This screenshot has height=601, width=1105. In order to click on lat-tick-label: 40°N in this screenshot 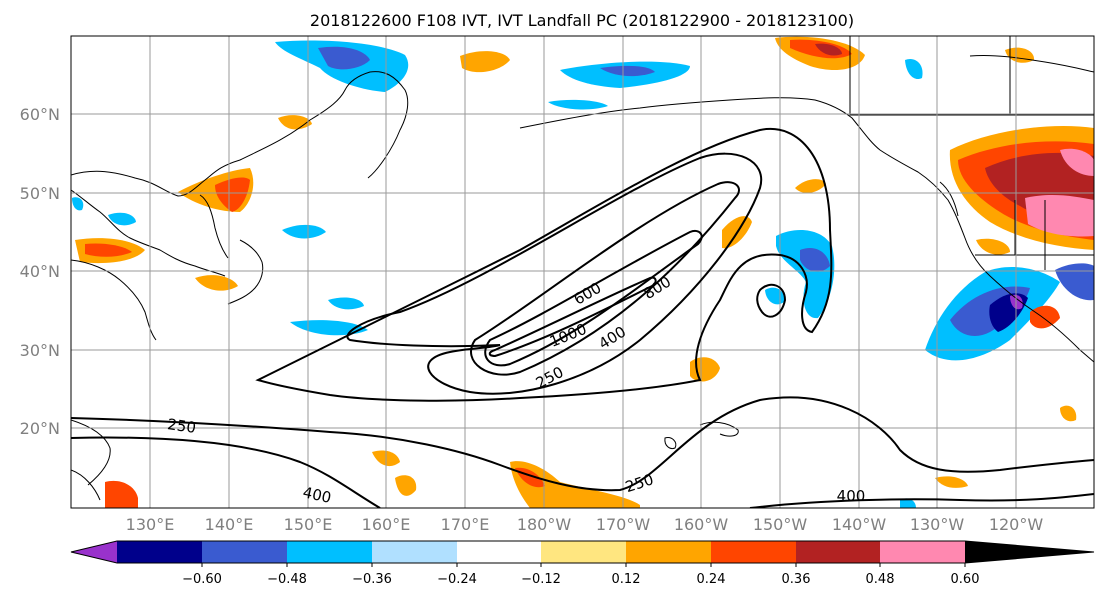, I will do `click(40, 271)`.